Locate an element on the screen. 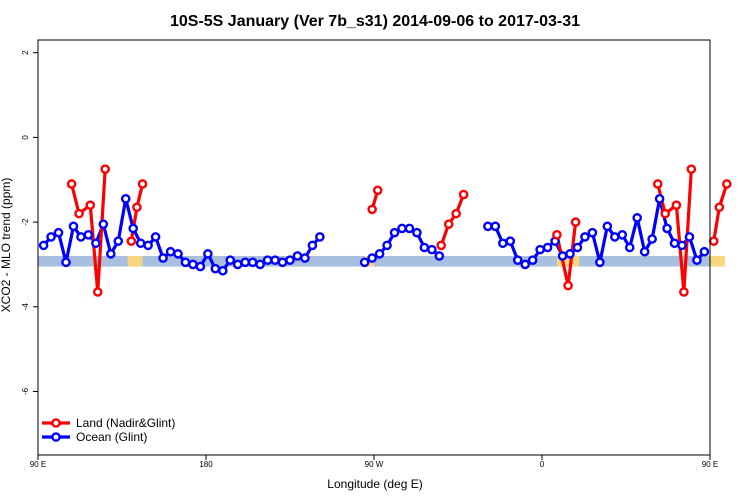  x-tick-label-1: 180 is located at coordinates (206, 464).